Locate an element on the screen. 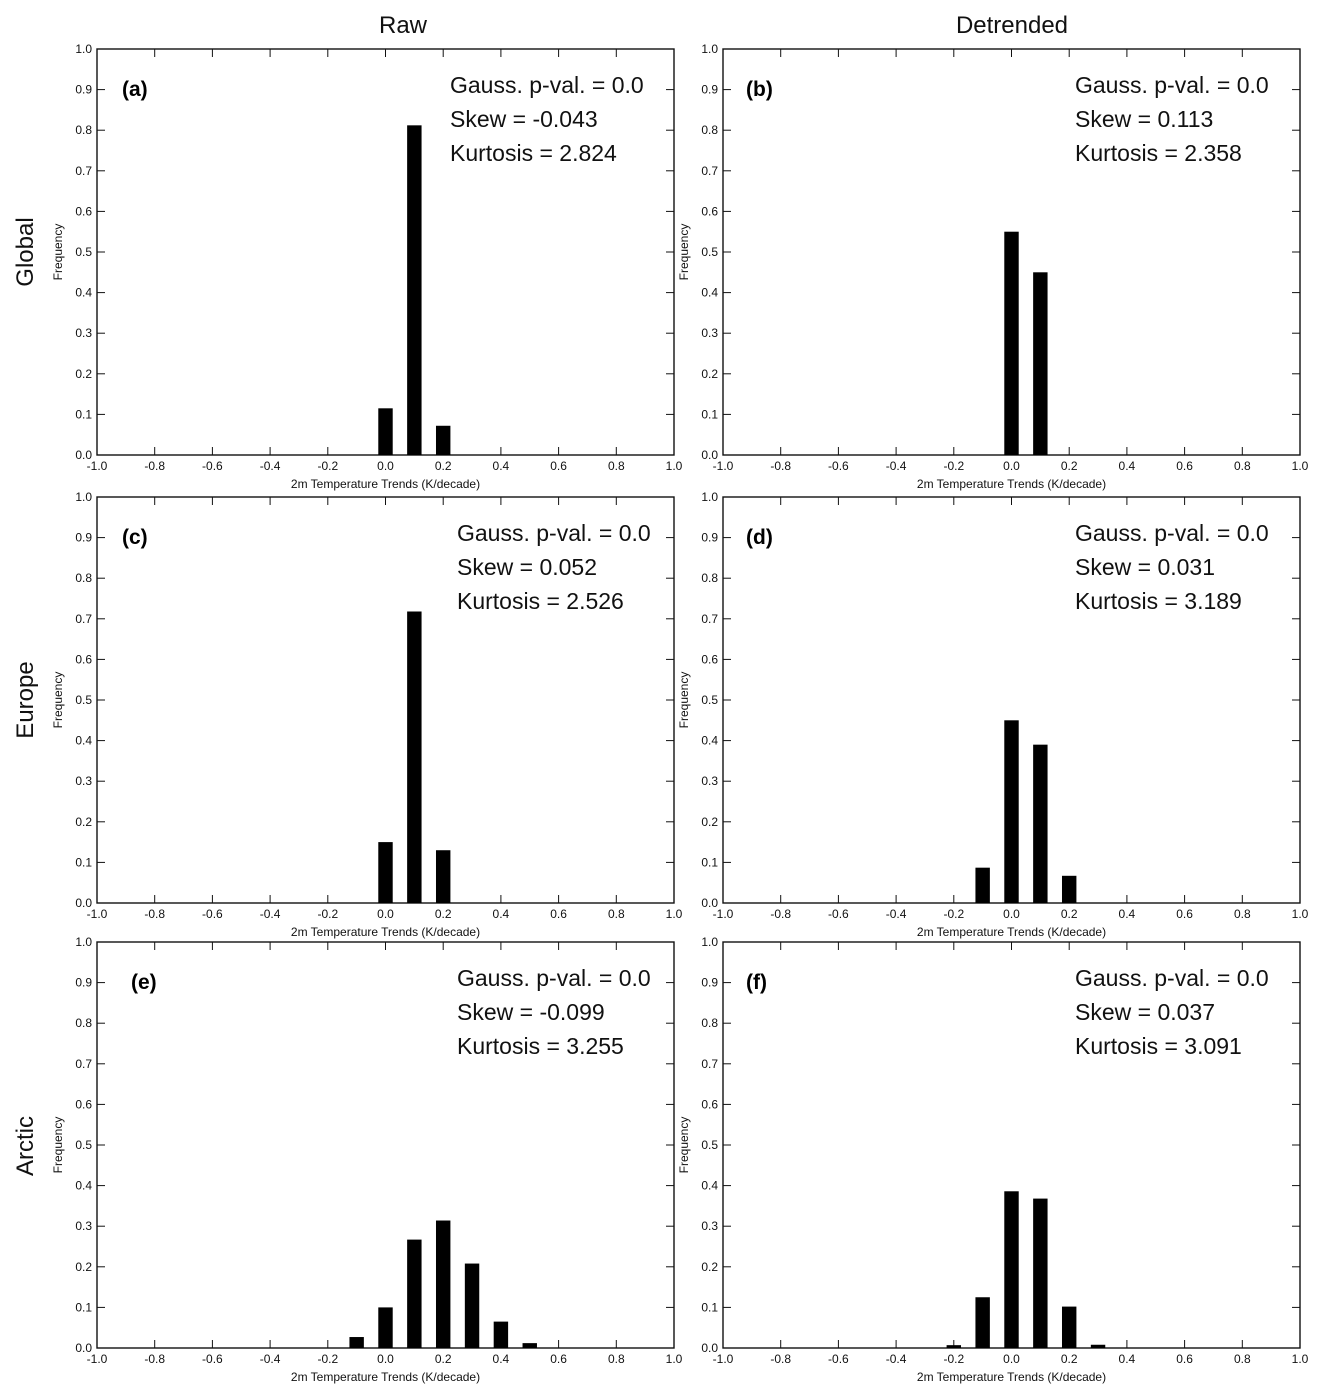 The image size is (1321, 1385). stats-annotation: Skew = -0.099 is located at coordinates (531, 1012).